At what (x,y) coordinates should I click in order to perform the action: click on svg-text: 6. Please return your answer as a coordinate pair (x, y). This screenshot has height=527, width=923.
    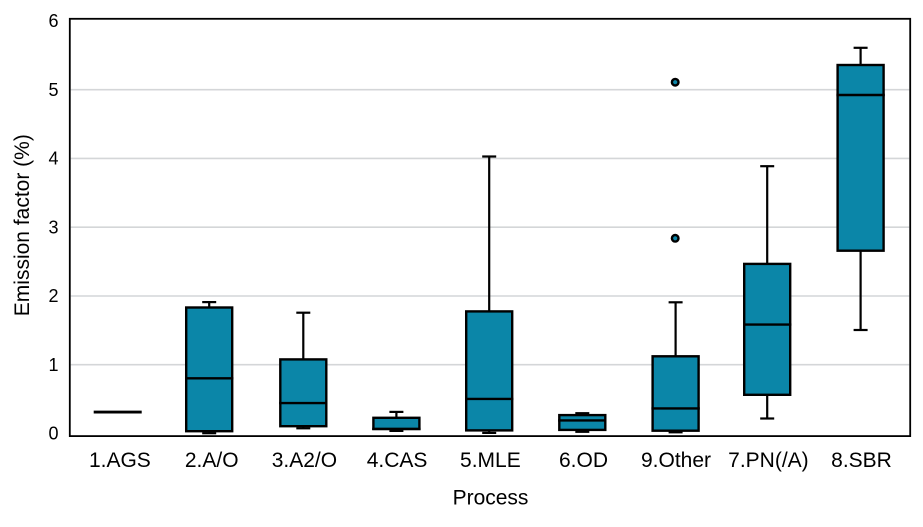
    Looking at the image, I should click on (53, 21).